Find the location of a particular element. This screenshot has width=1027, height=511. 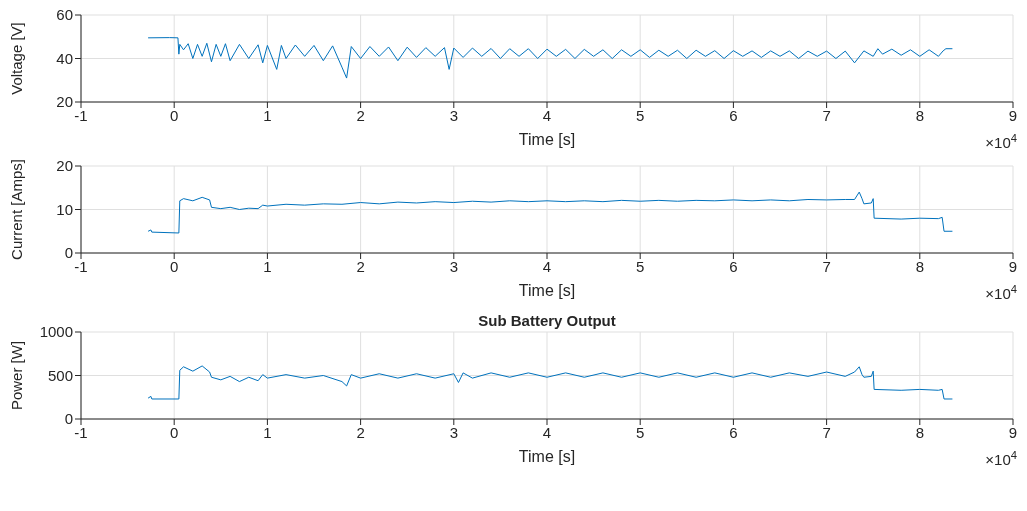

y-axis-title: Current [Amps] is located at coordinates (17, 209).